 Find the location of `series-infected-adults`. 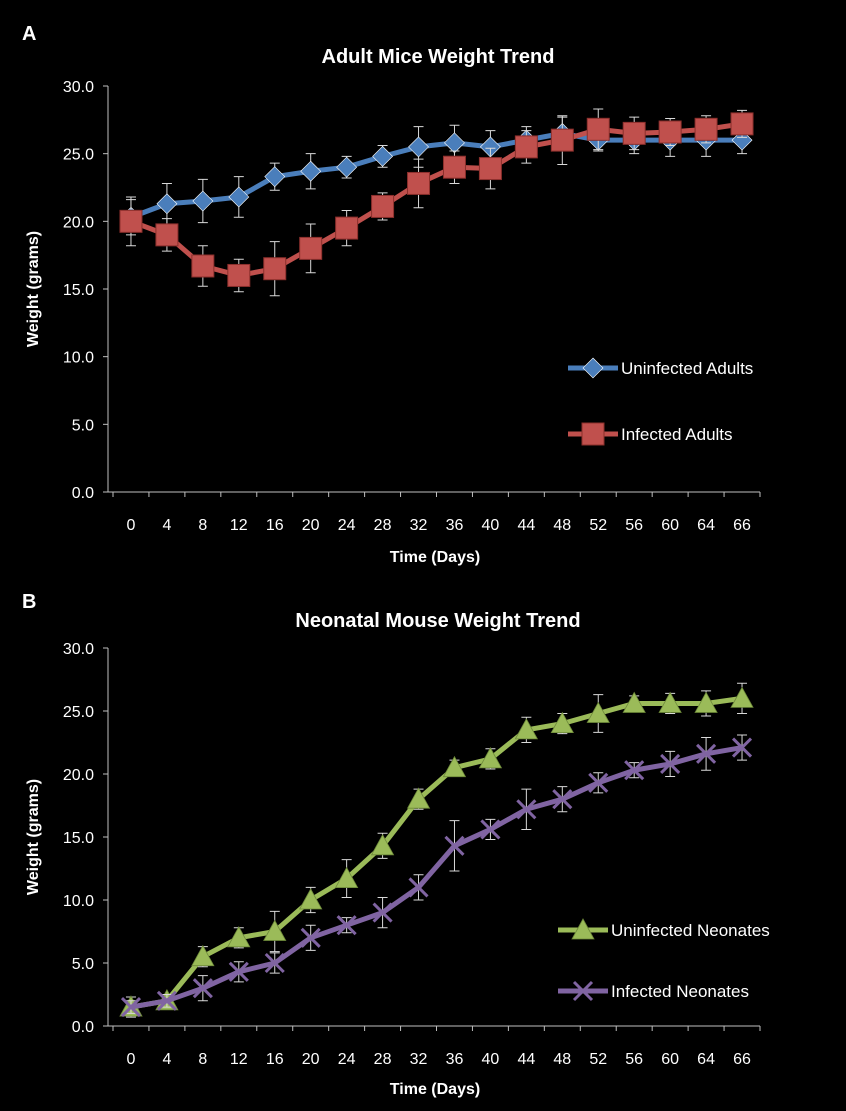

series-infected-adults is located at coordinates (436, 202).